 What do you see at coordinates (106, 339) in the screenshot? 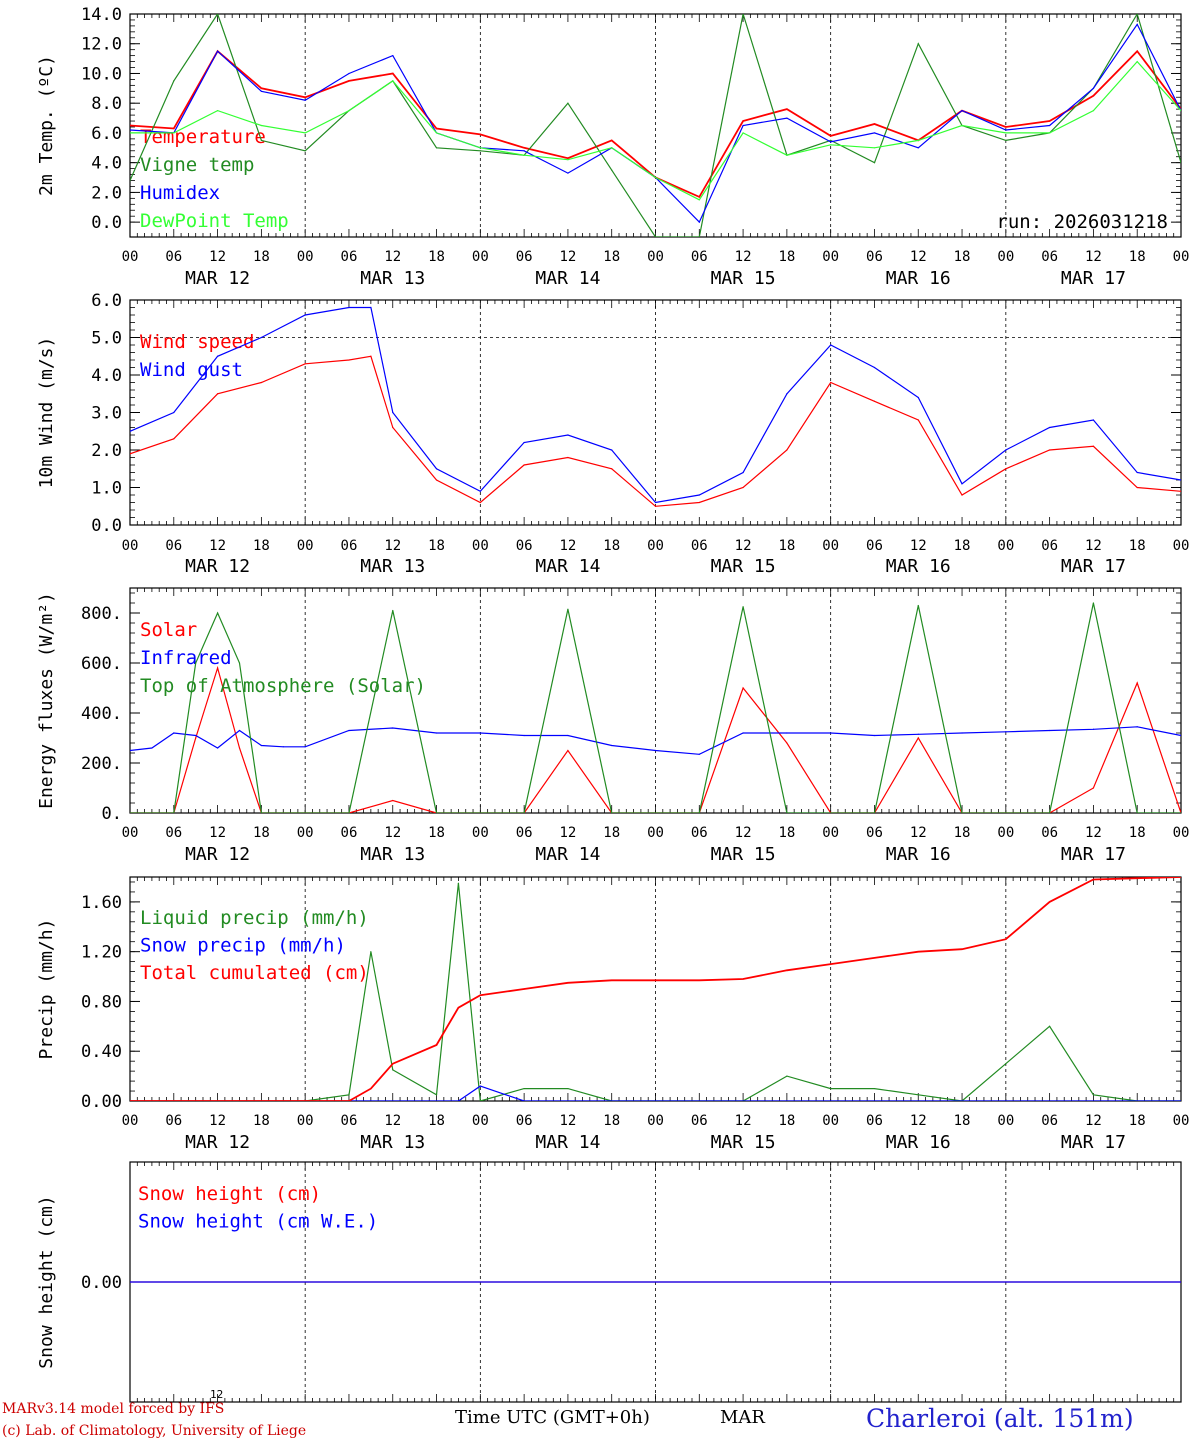
I see `y-tick-label: 5.0` at bounding box center [106, 339].